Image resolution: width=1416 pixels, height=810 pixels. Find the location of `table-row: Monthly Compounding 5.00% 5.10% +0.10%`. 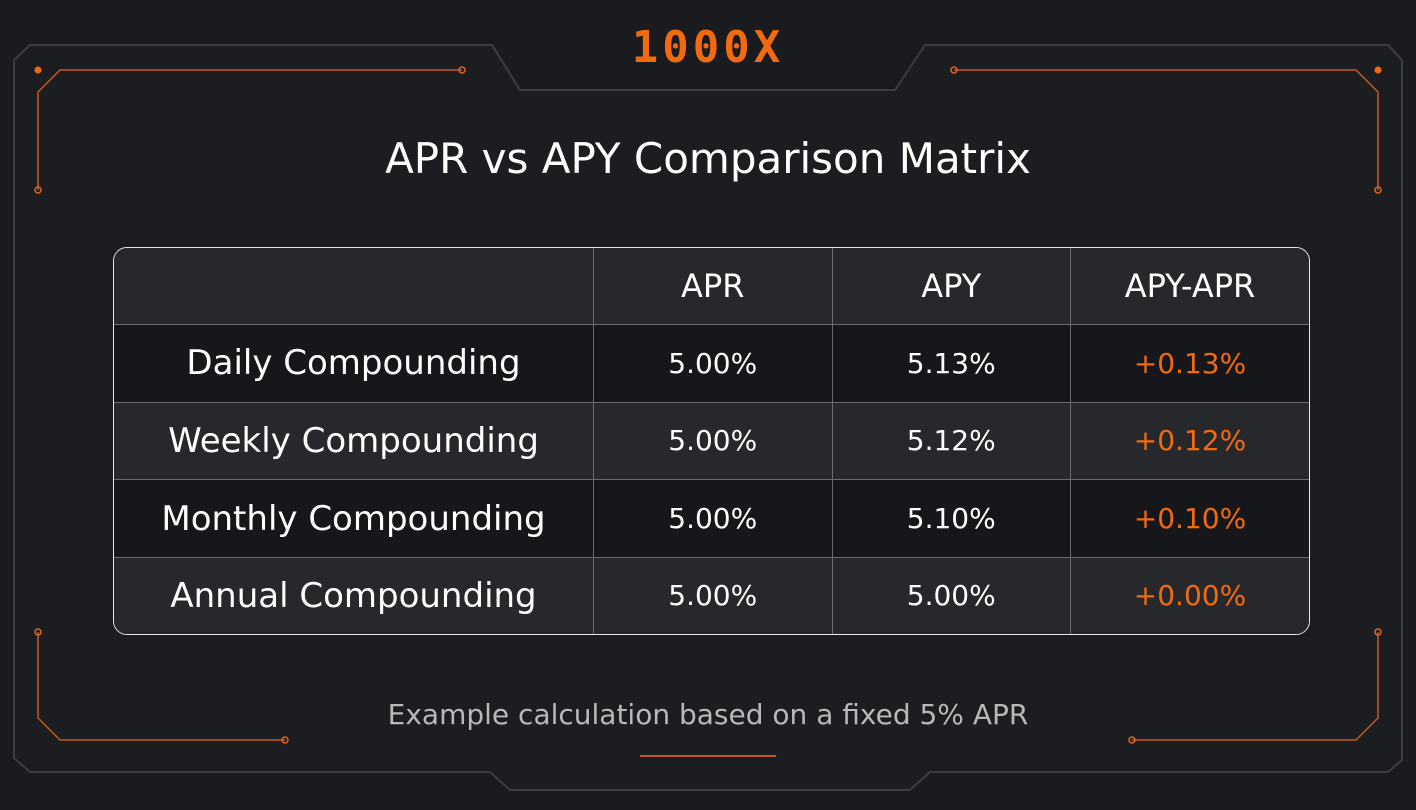

table-row: Monthly Compounding 5.00% 5.10% +0.10% is located at coordinates (711, 518).